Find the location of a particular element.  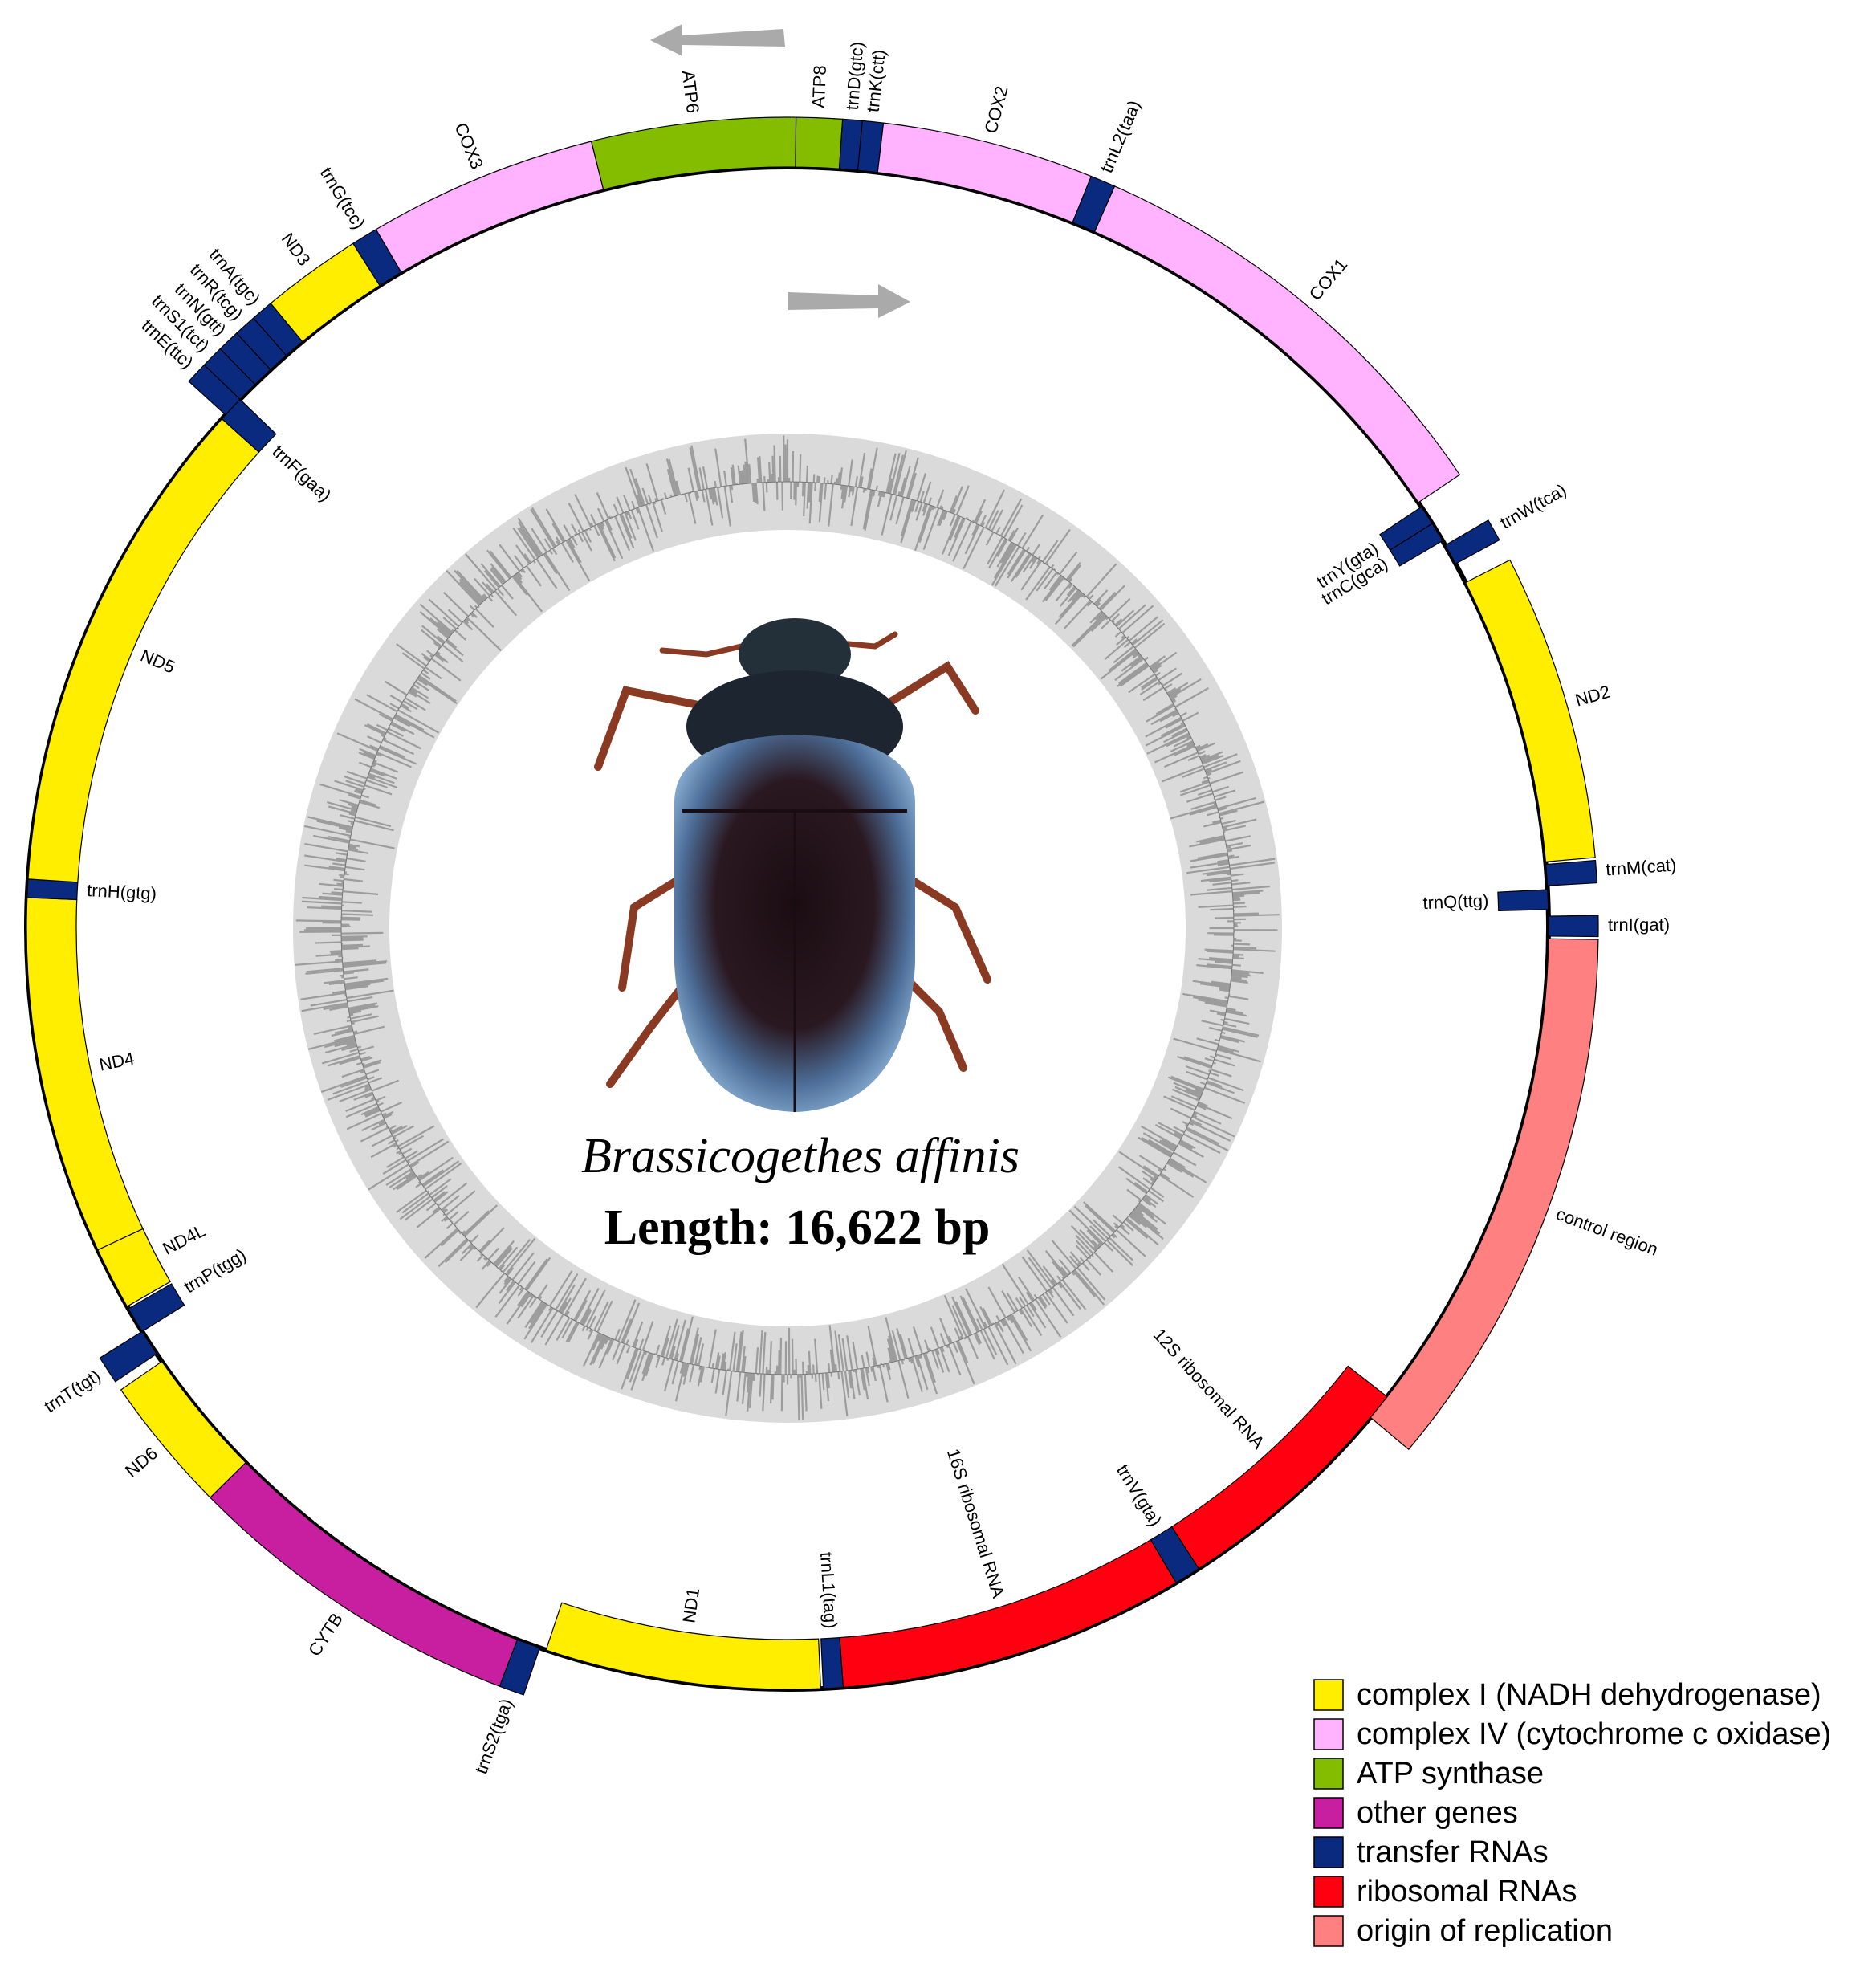

gene-label: COX2 is located at coordinates (995, 110).